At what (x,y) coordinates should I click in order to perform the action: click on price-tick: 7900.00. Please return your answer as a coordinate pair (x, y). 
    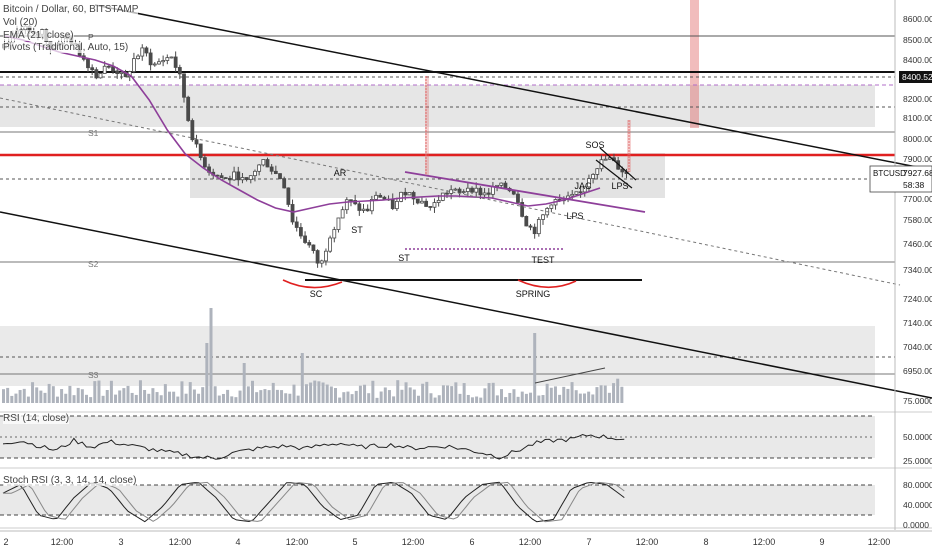
    Looking at the image, I should click on (917, 159).